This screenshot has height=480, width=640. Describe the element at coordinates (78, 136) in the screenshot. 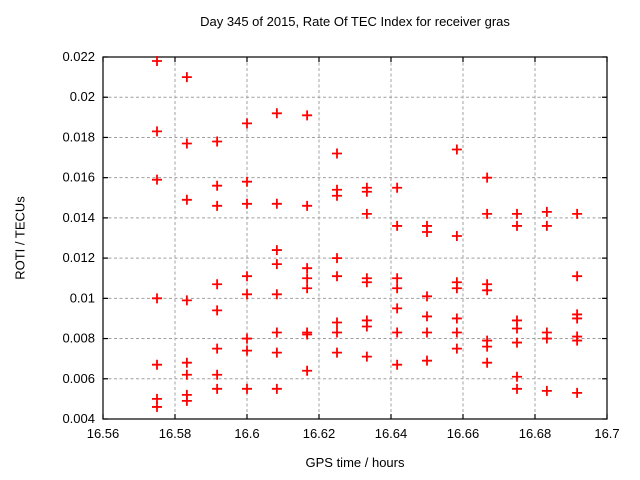

I see `y-tick-label: 0.018` at that location.